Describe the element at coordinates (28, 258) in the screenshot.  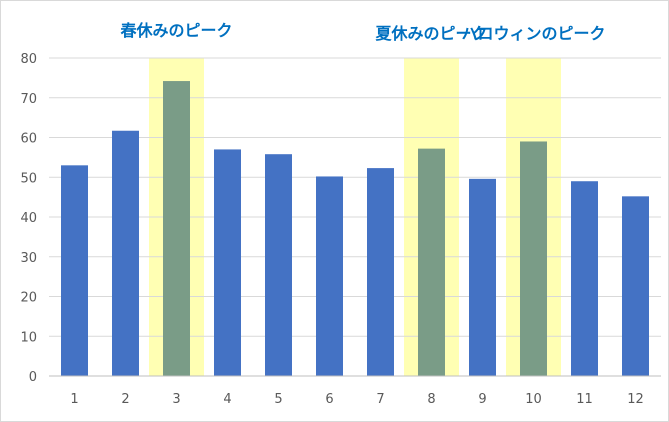
I see `y-tick-label: 30` at that location.